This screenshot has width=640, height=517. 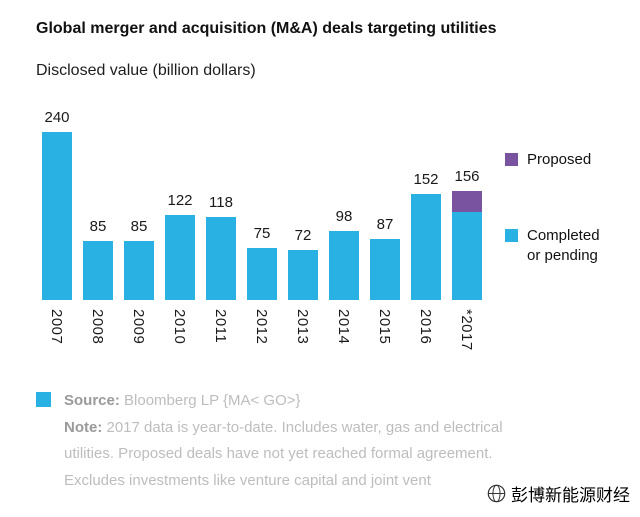 I want to click on bar-value-label: 87, so click(x=385, y=225).